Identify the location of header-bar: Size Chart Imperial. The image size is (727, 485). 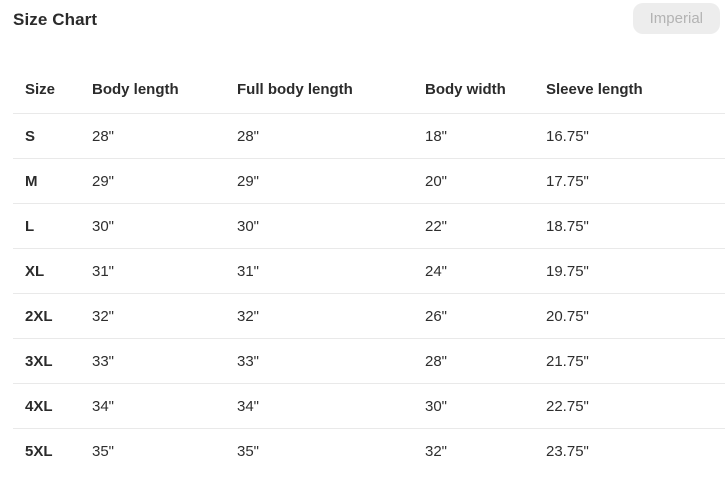
(363, 33).